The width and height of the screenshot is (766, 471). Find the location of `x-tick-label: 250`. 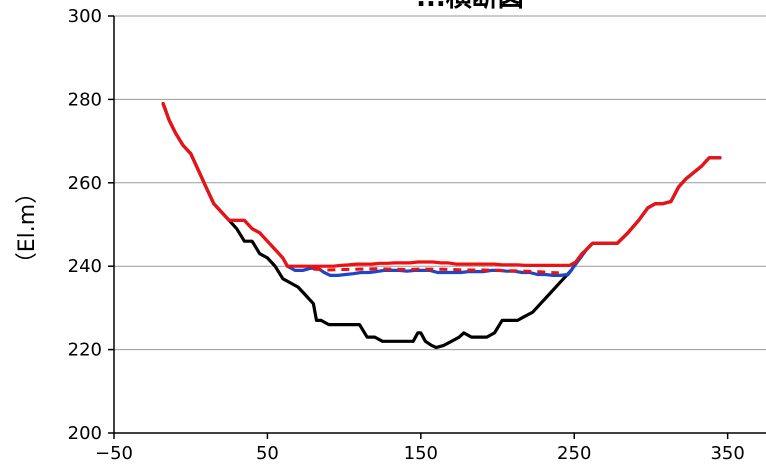

x-tick-label: 250 is located at coordinates (574, 453).